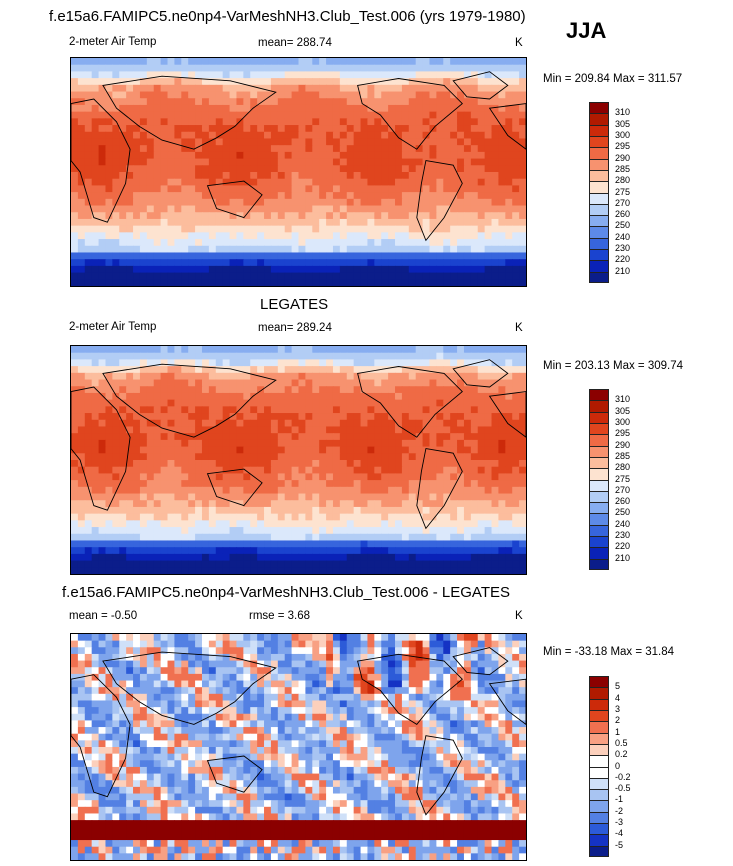 The width and height of the screenshot is (733, 866). I want to click on colorbar-cell, so click(599, 119).